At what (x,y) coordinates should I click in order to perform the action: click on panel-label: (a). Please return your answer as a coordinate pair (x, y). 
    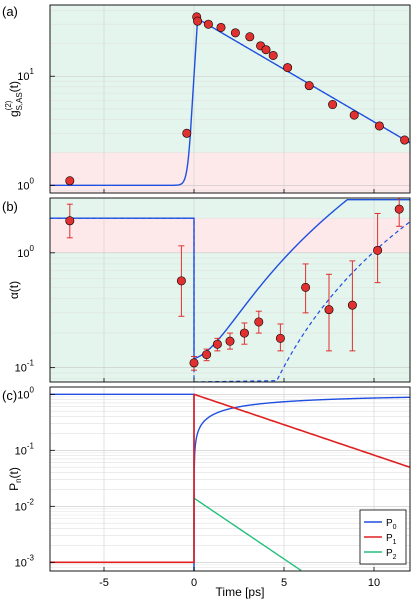
    Looking at the image, I should click on (10, 11).